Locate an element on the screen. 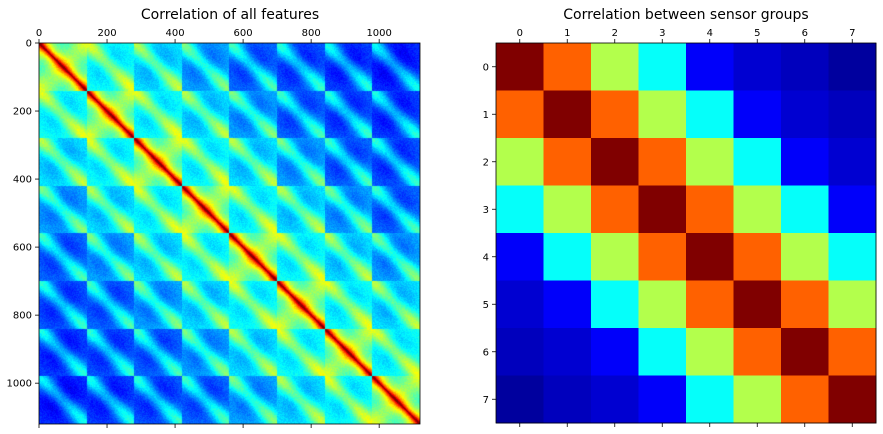  x-tick-label: 2 is located at coordinates (615, 33).